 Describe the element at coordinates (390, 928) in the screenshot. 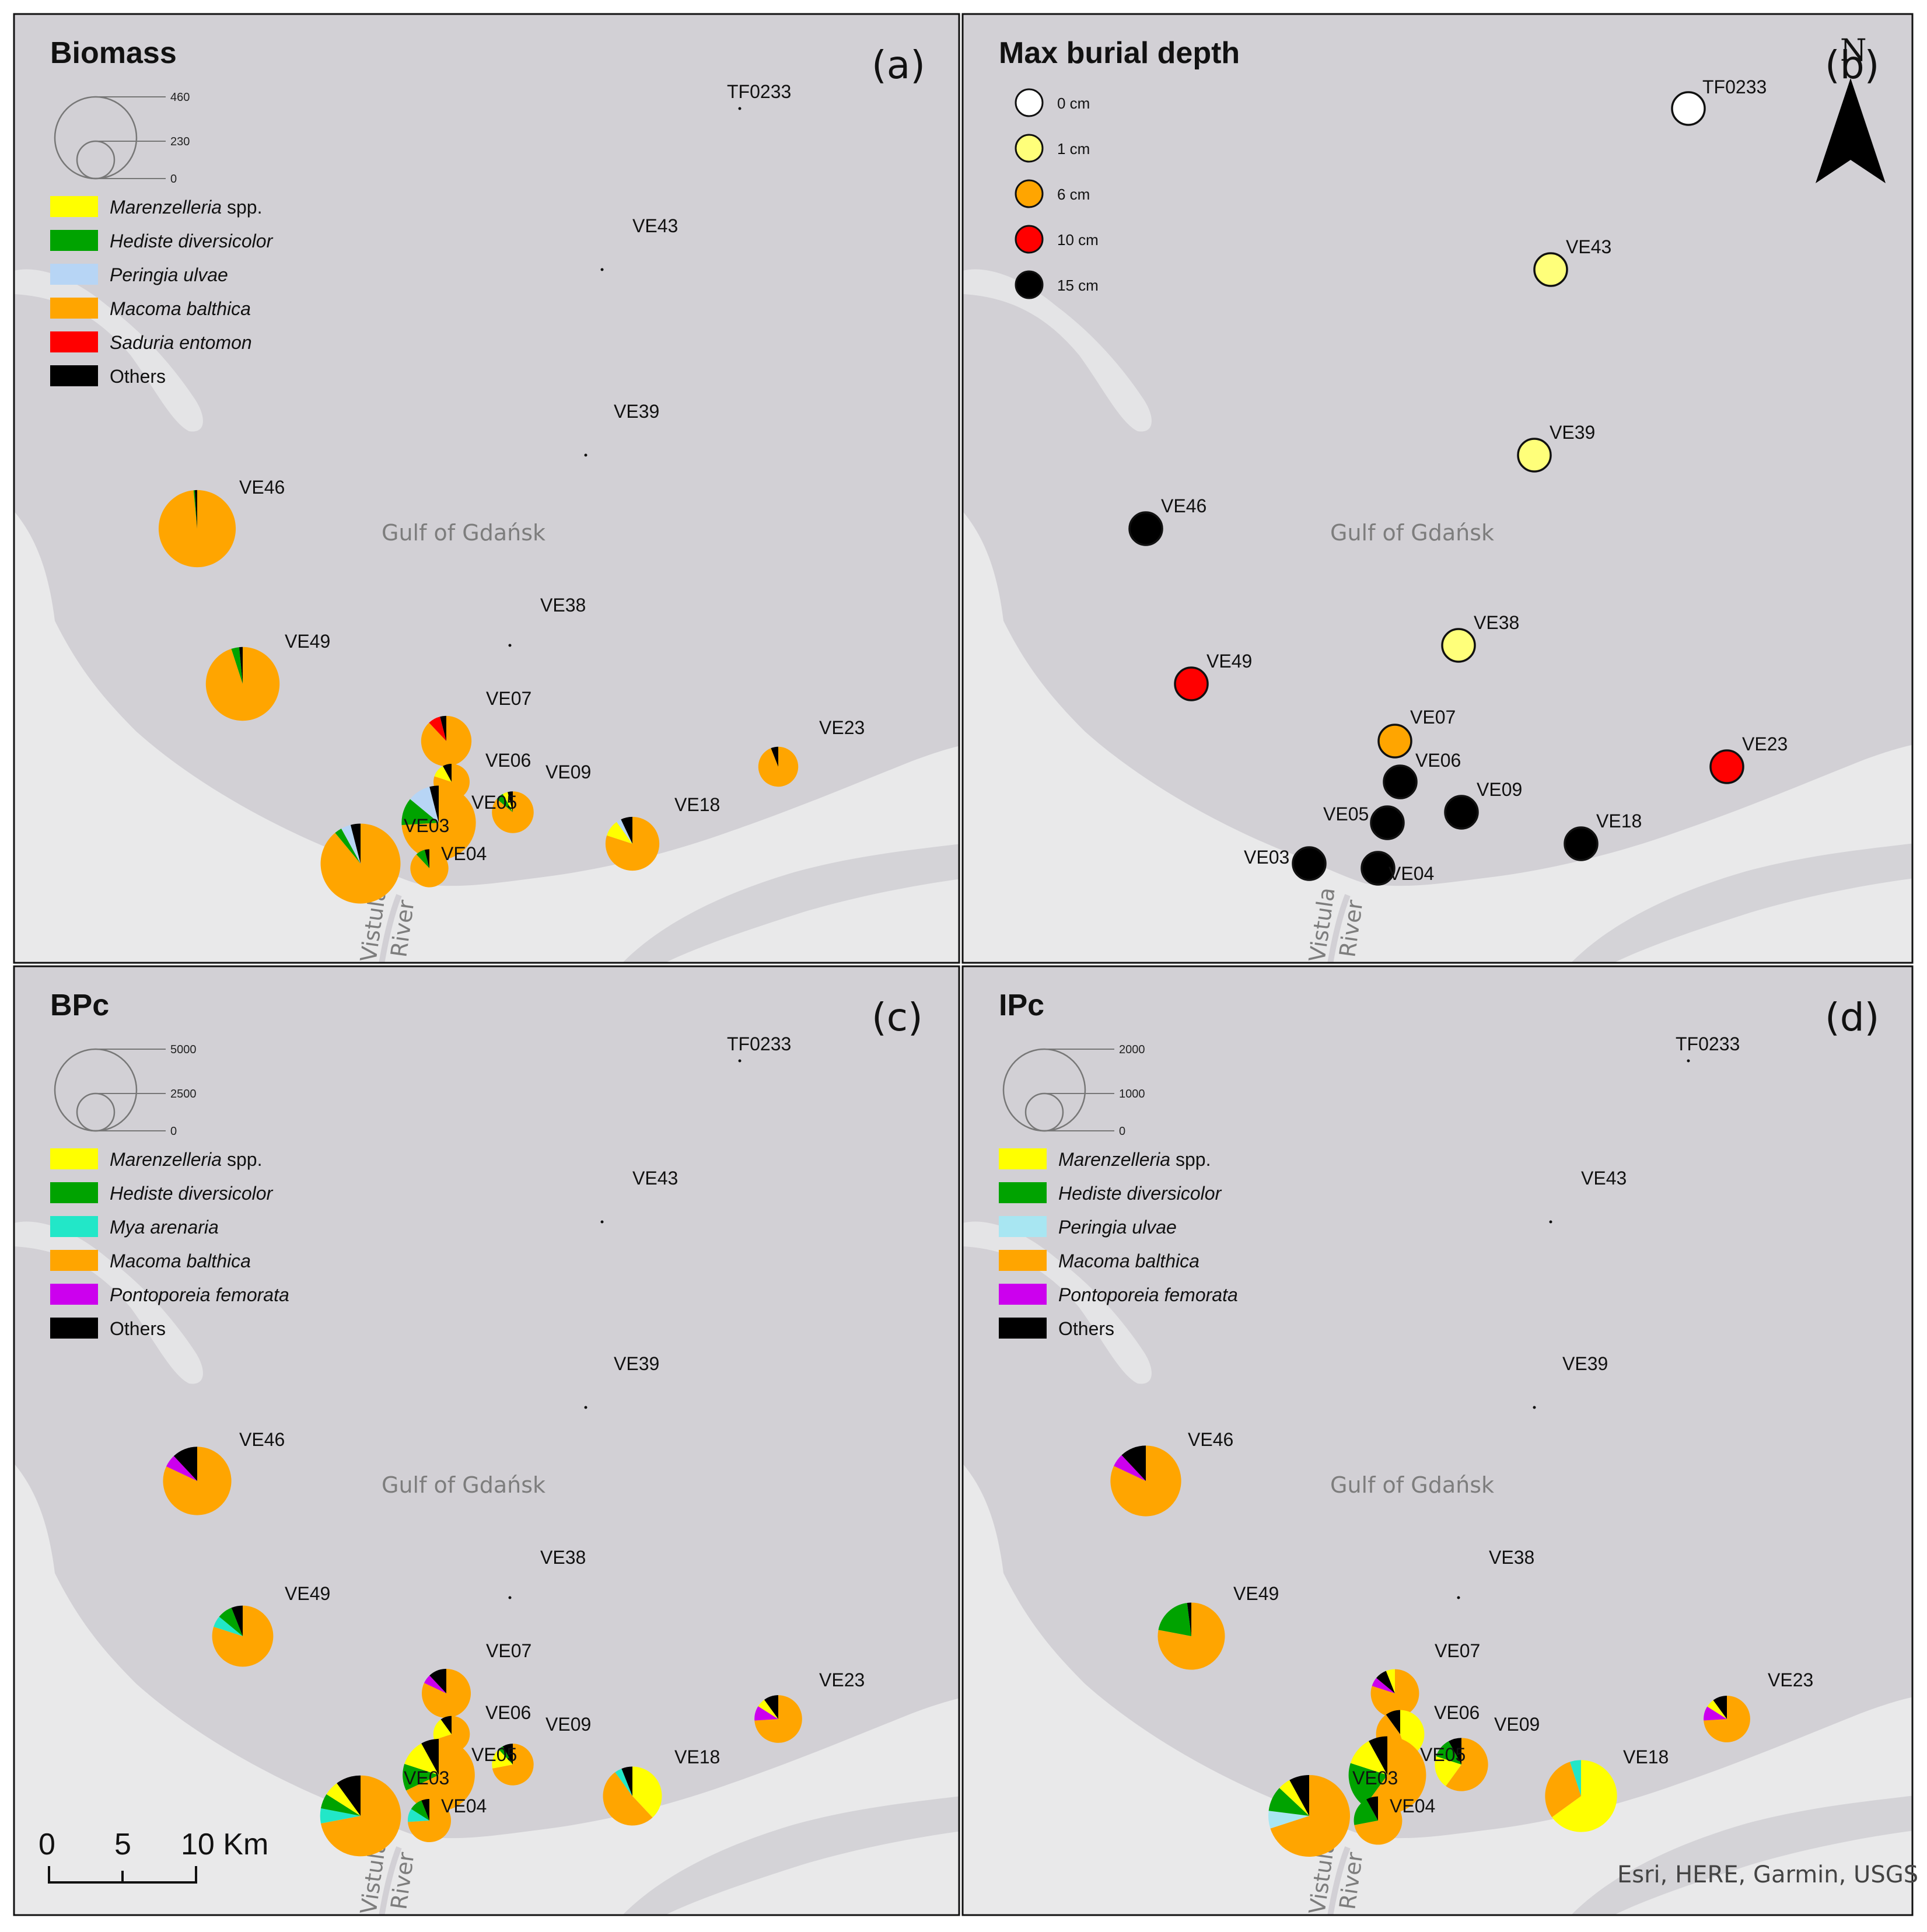

I see `vistula-river` at that location.